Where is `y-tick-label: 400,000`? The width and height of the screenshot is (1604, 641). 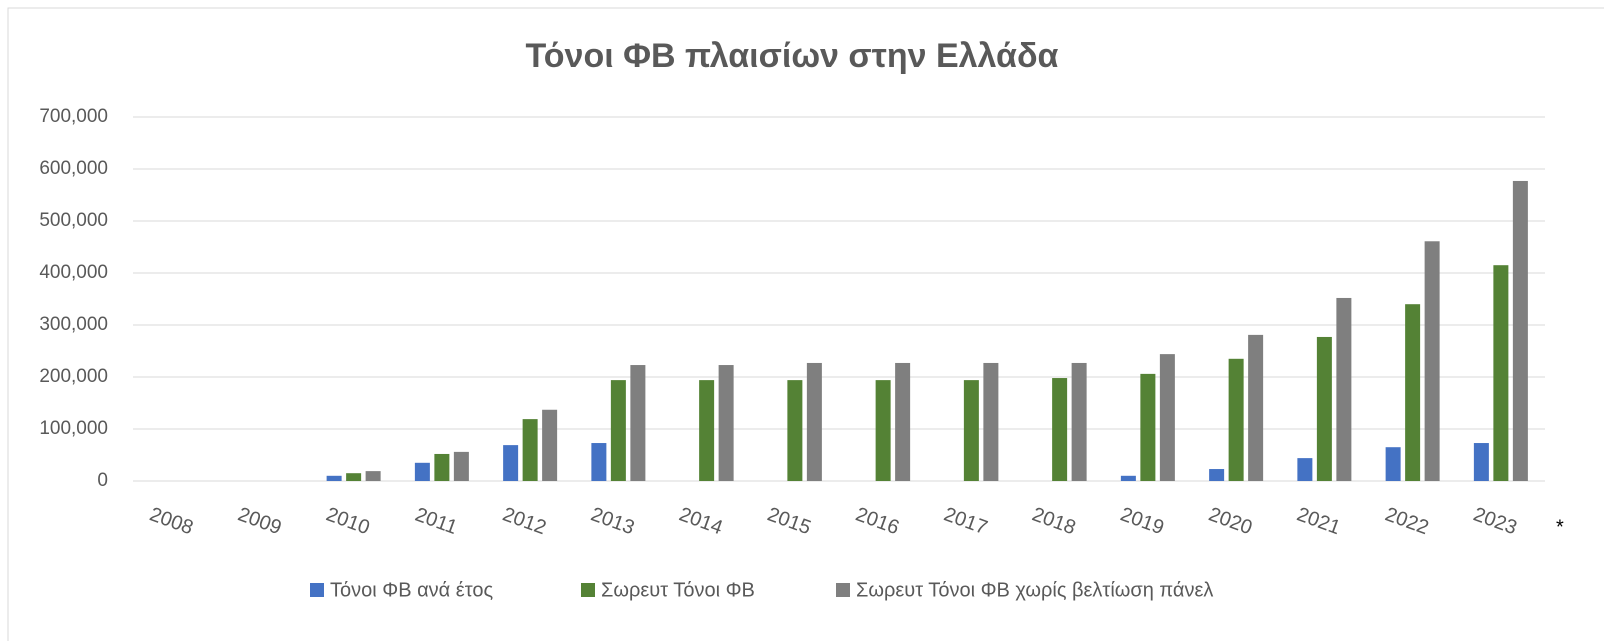
y-tick-label: 400,000 is located at coordinates (73, 272).